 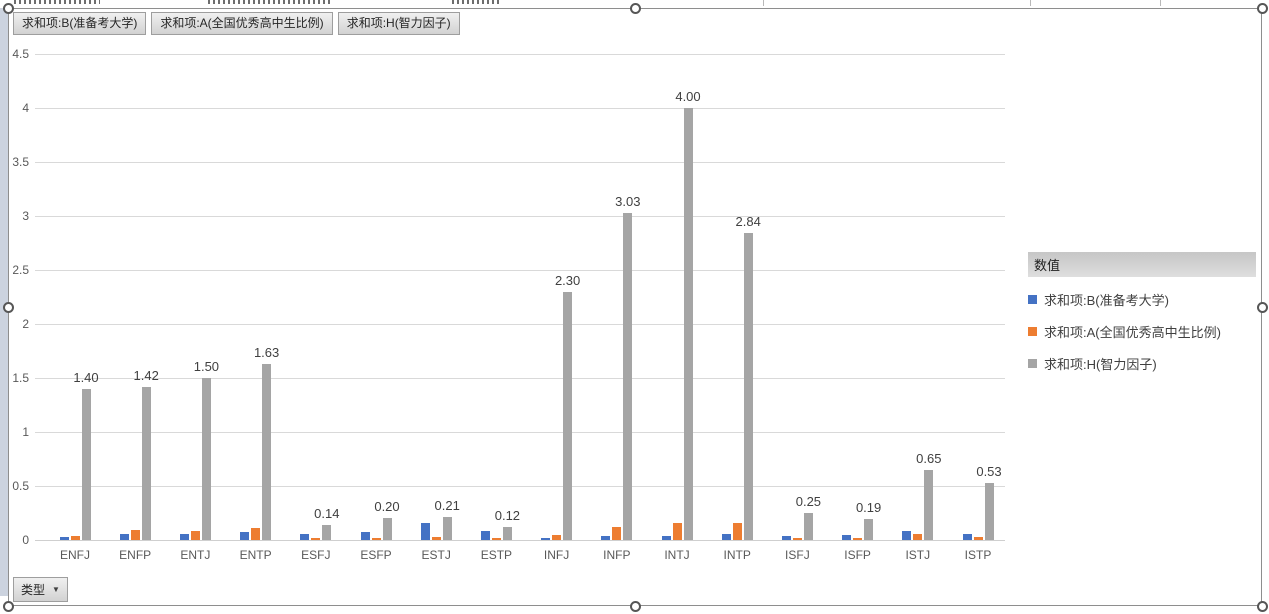 I want to click on bar-INFP-series1, so click(x=617, y=533).